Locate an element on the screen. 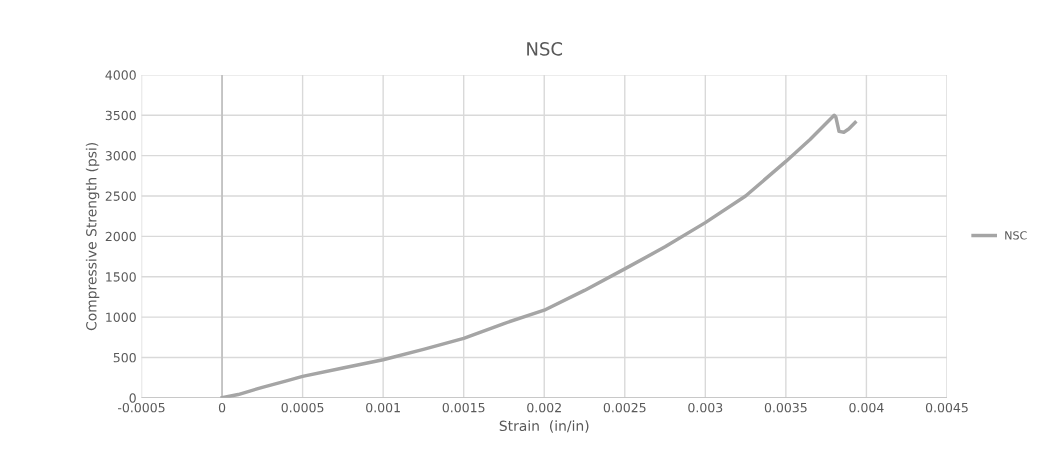 The image size is (1064, 468). x-tick-label: 0.0005 is located at coordinates (302, 407).